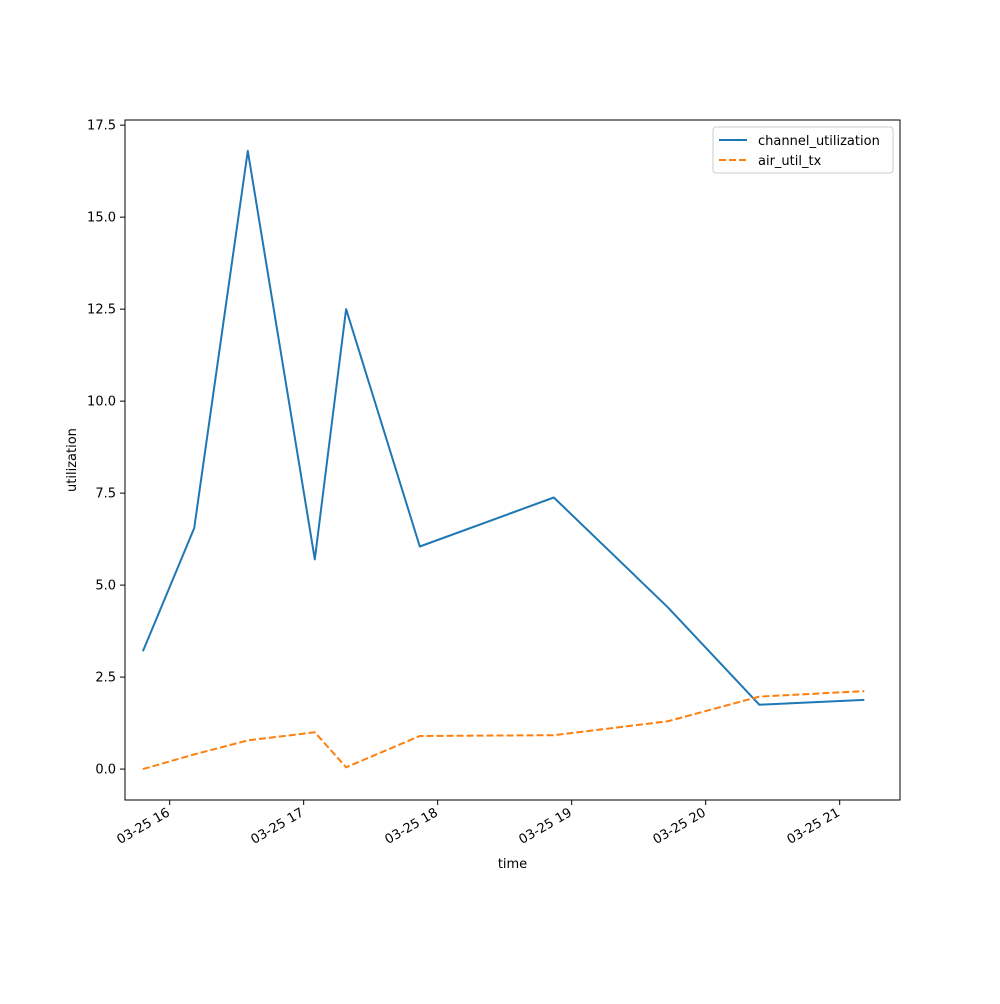 This screenshot has height=1004, width=1000. Describe the element at coordinates (101, 310) in the screenshot. I see `y-tick-label: 12.5` at that location.